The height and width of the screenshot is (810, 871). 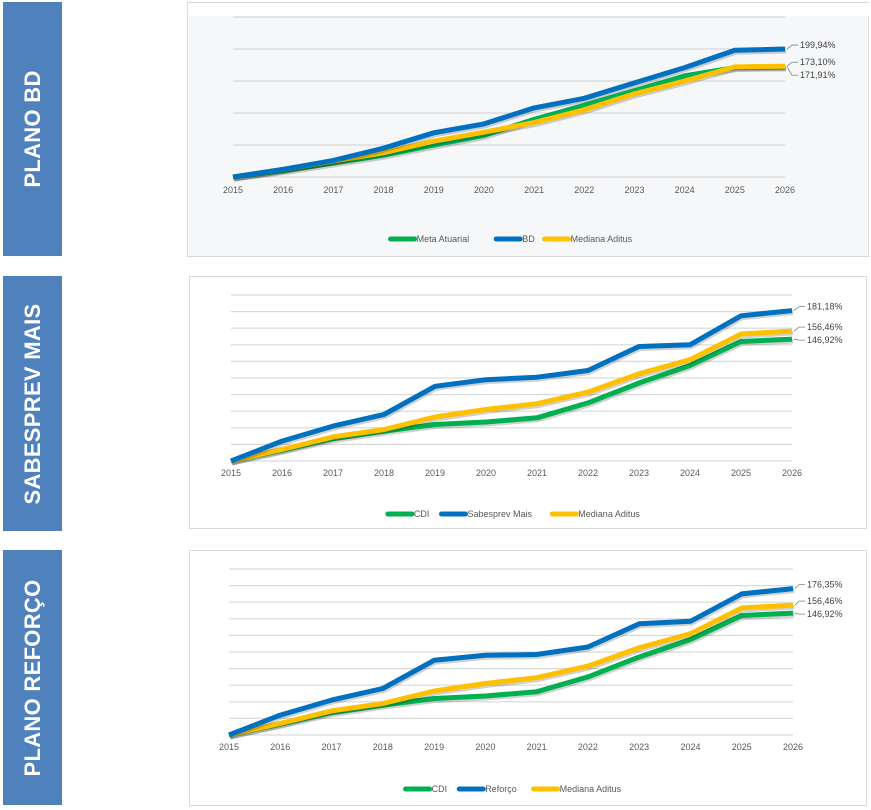 I want to click on legend-label: Meta Atuarial, so click(x=443, y=239).